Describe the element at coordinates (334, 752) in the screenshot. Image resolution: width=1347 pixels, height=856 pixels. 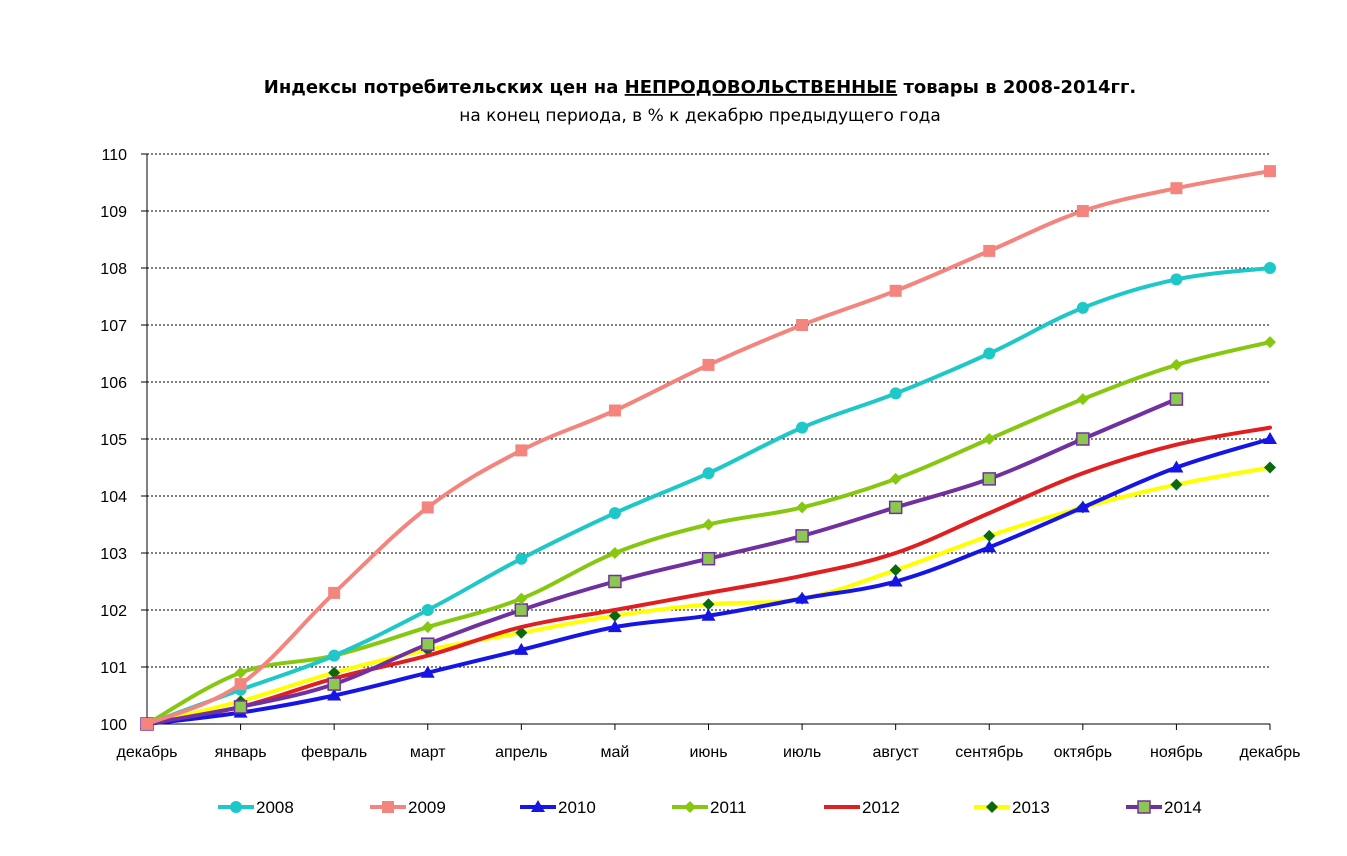
I see `x-tick-label: февраль` at that location.